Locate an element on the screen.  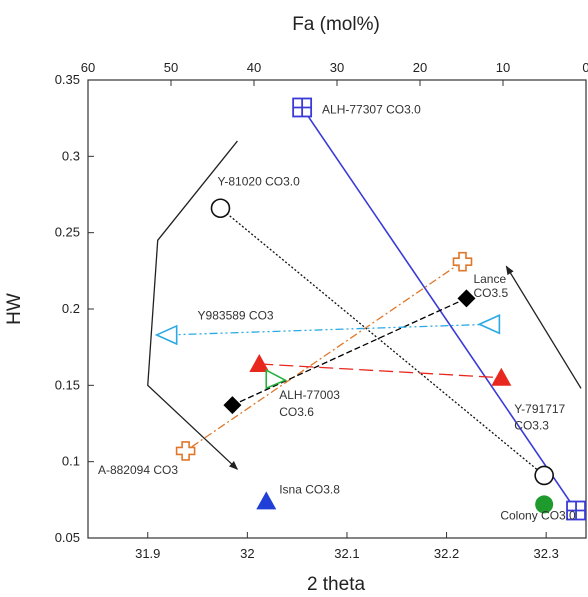
top-tick-label: 0 is located at coordinates (585, 67).